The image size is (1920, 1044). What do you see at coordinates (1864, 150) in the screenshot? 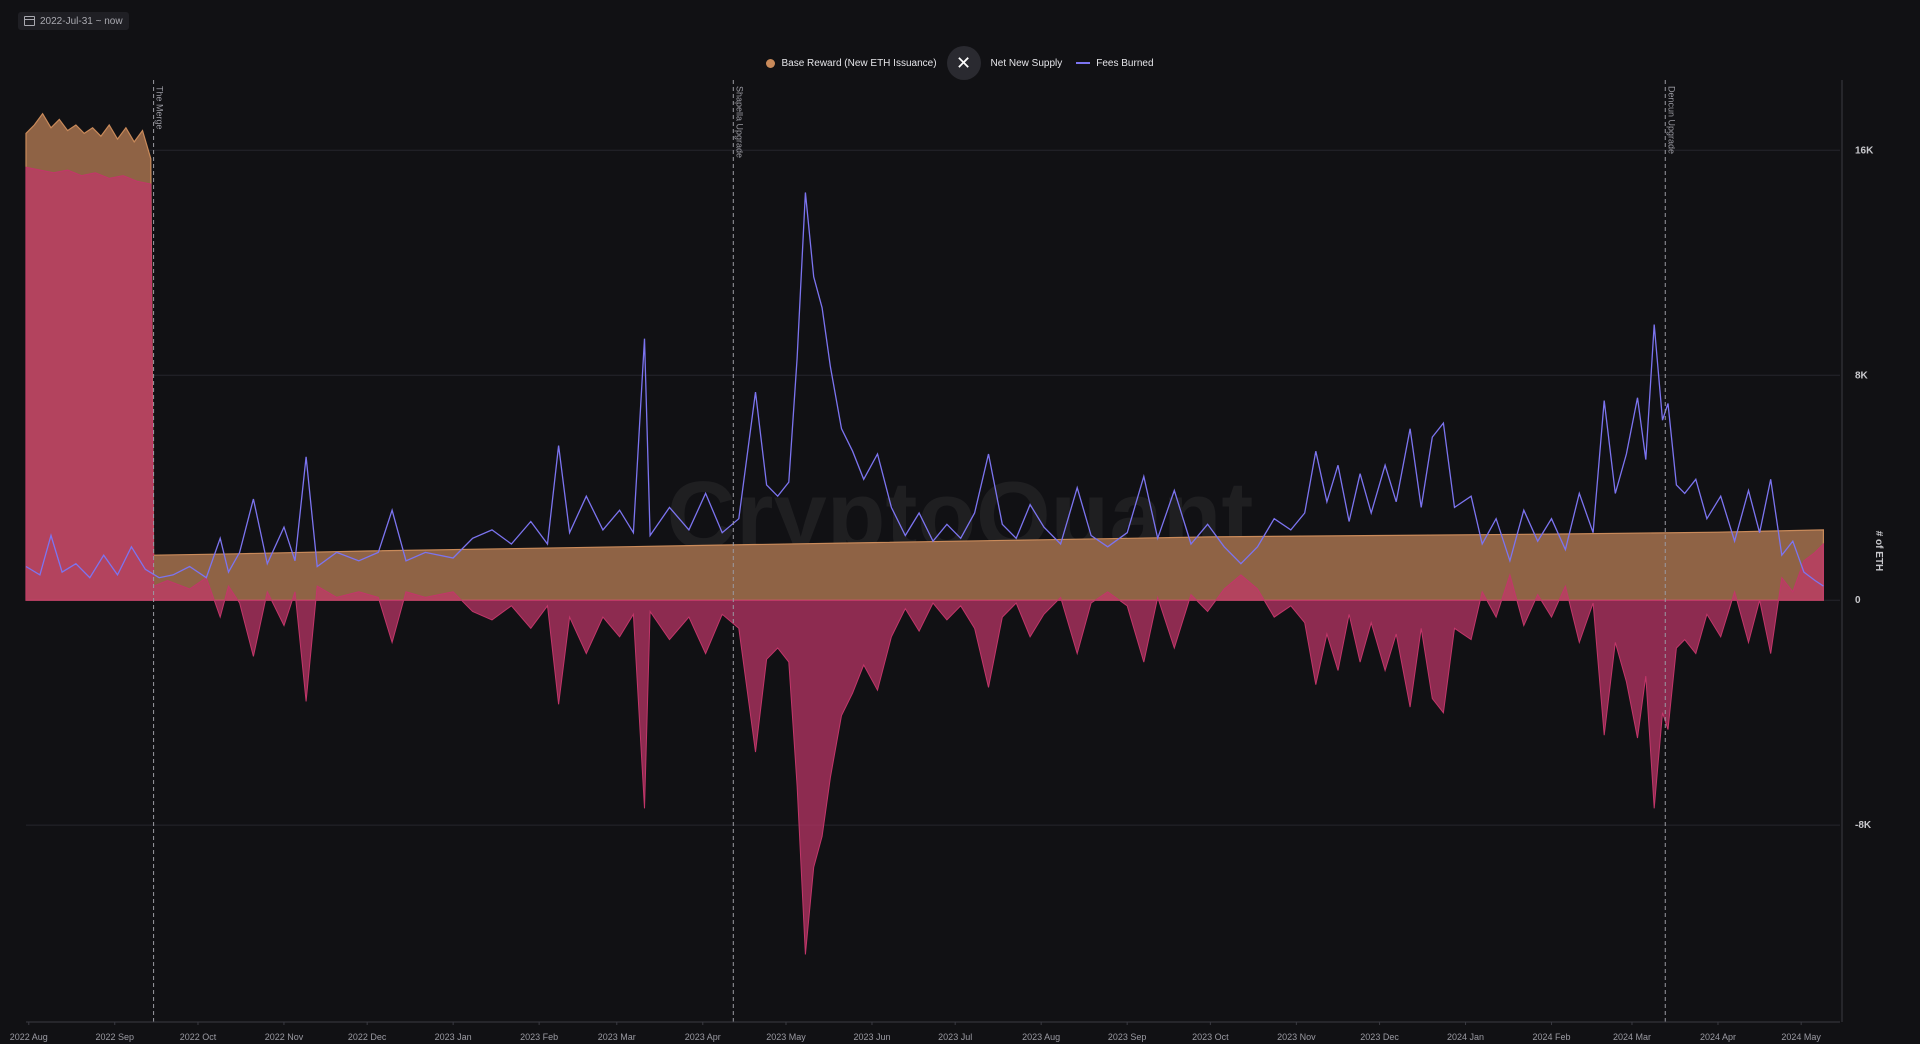
I see `y-tick-label-16K: 16K` at bounding box center [1864, 150].